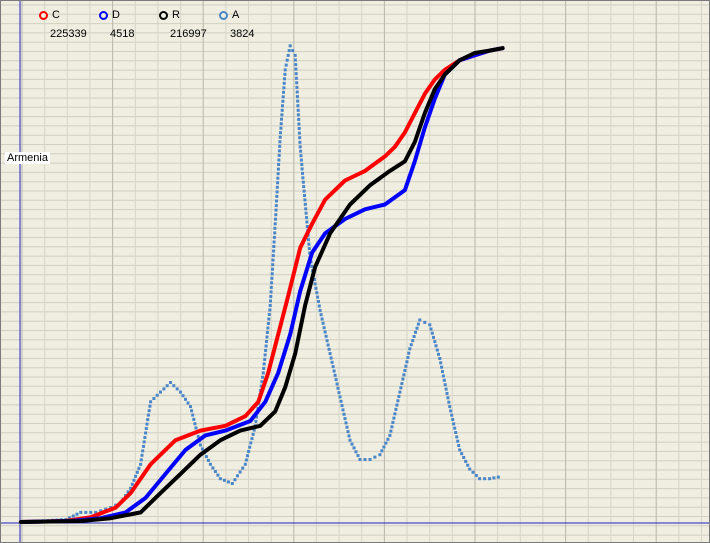 This screenshot has height=543, width=710. Describe the element at coordinates (109, 15) in the screenshot. I see `legend-item-d: D` at that location.